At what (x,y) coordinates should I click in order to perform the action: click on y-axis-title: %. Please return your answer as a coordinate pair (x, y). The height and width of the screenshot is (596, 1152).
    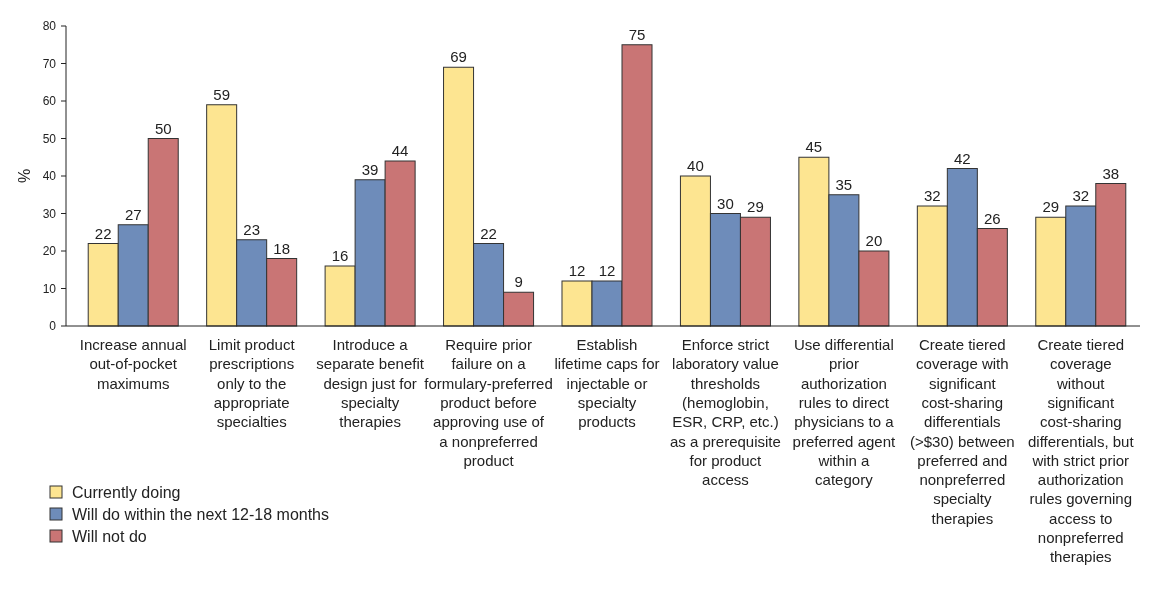
    Looking at the image, I should click on (24, 176).